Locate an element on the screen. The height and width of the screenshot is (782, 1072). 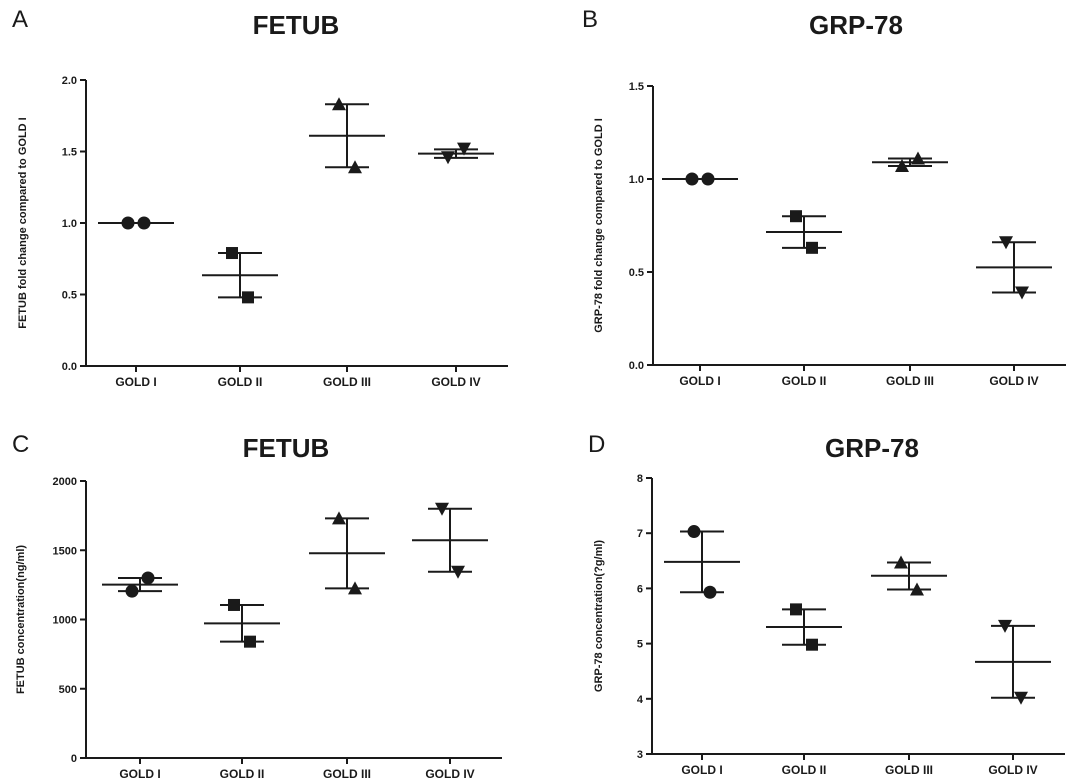
y-tick-label: 2.0 is located at coordinates (69, 81).